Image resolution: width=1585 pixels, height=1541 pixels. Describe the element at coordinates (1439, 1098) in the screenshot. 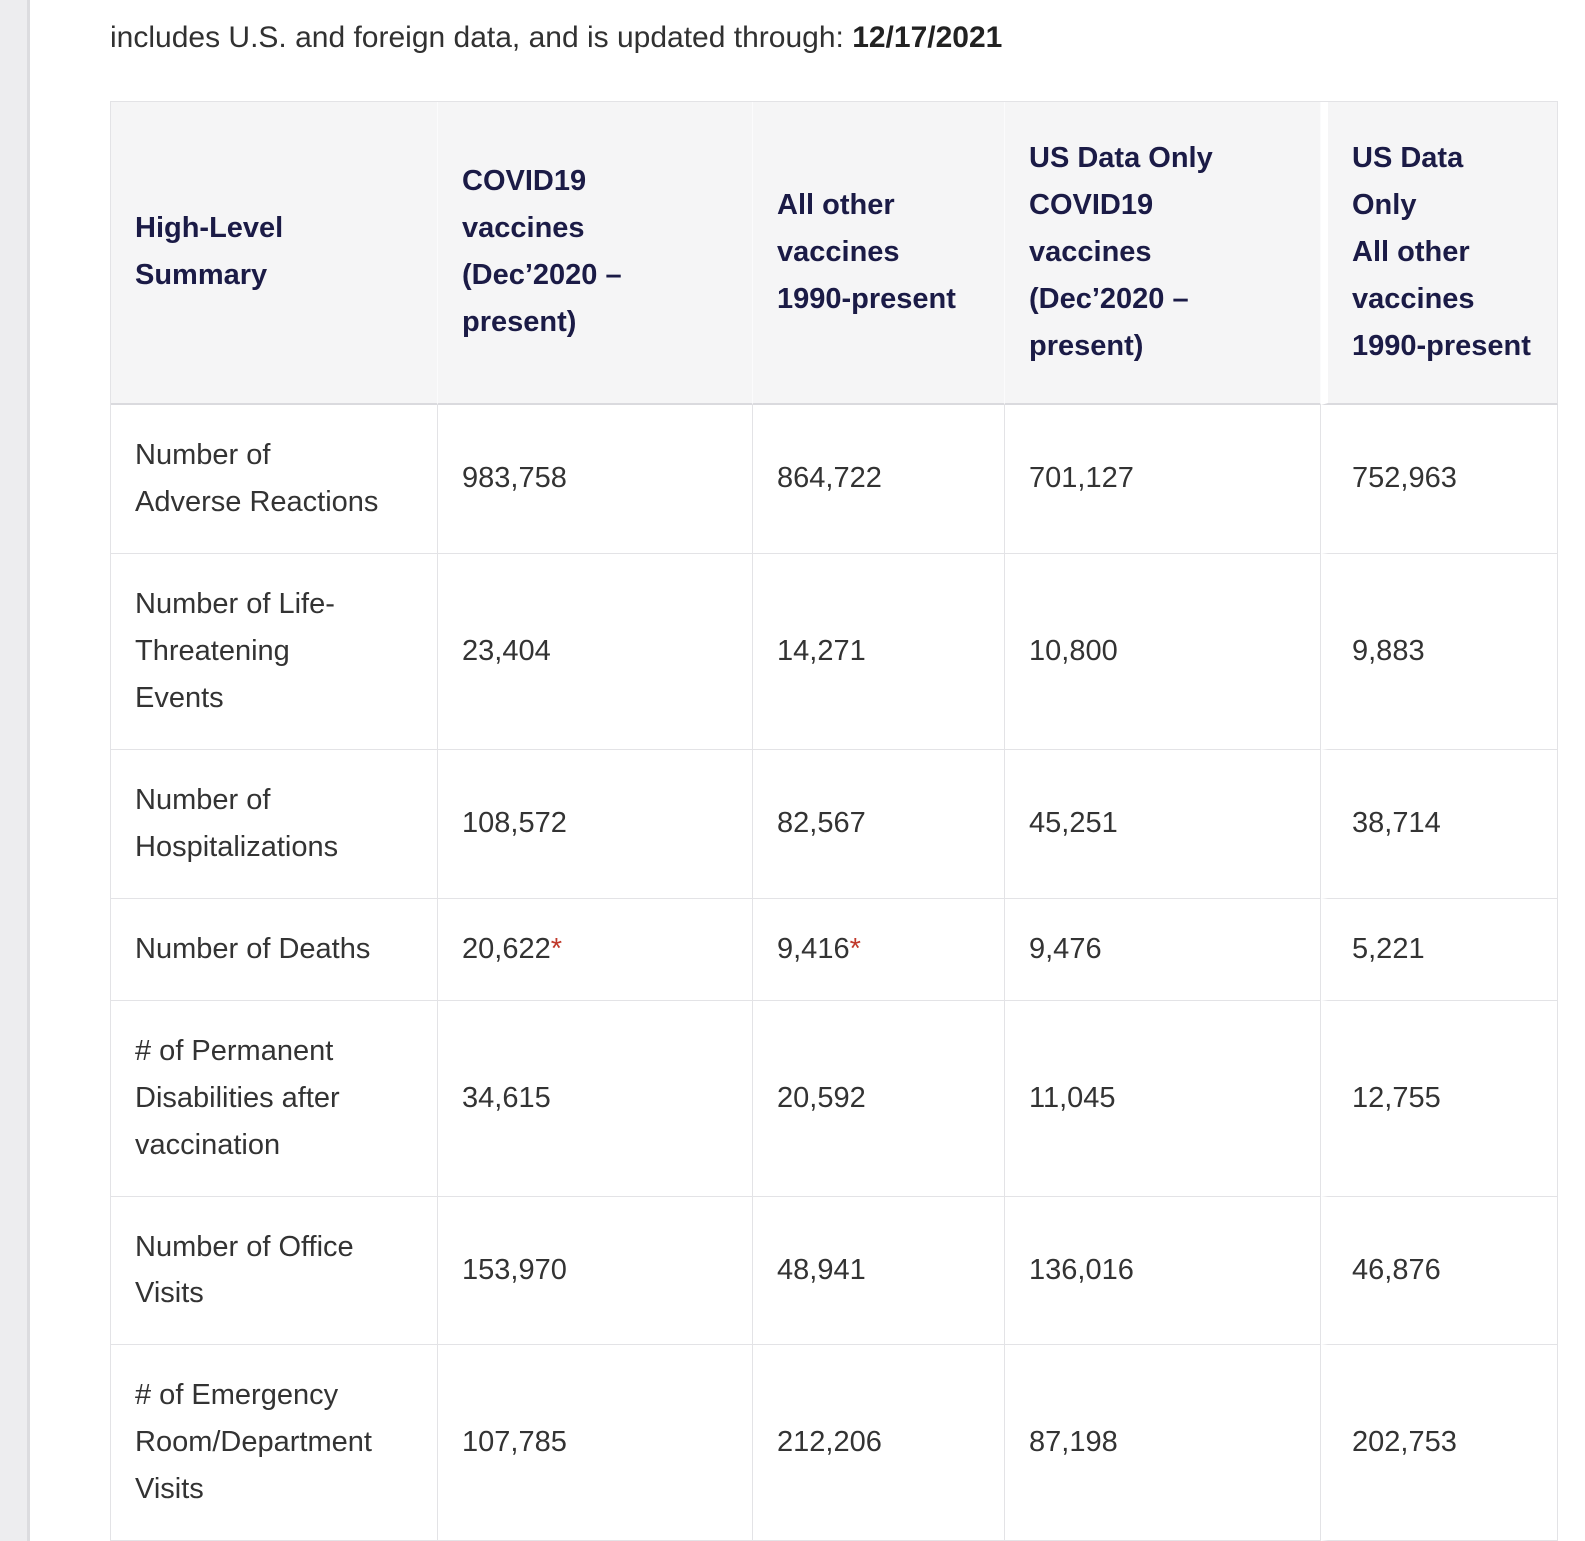

I see `value-cell: 12,755` at that location.